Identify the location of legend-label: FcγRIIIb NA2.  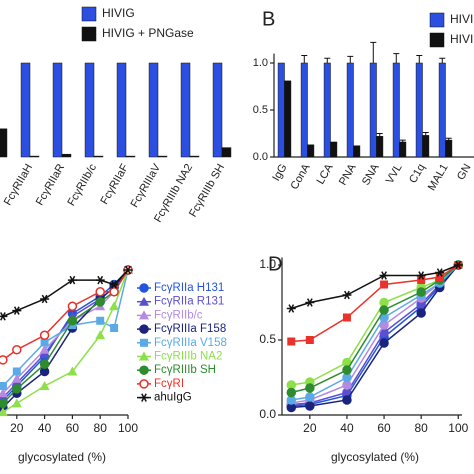
(188, 357).